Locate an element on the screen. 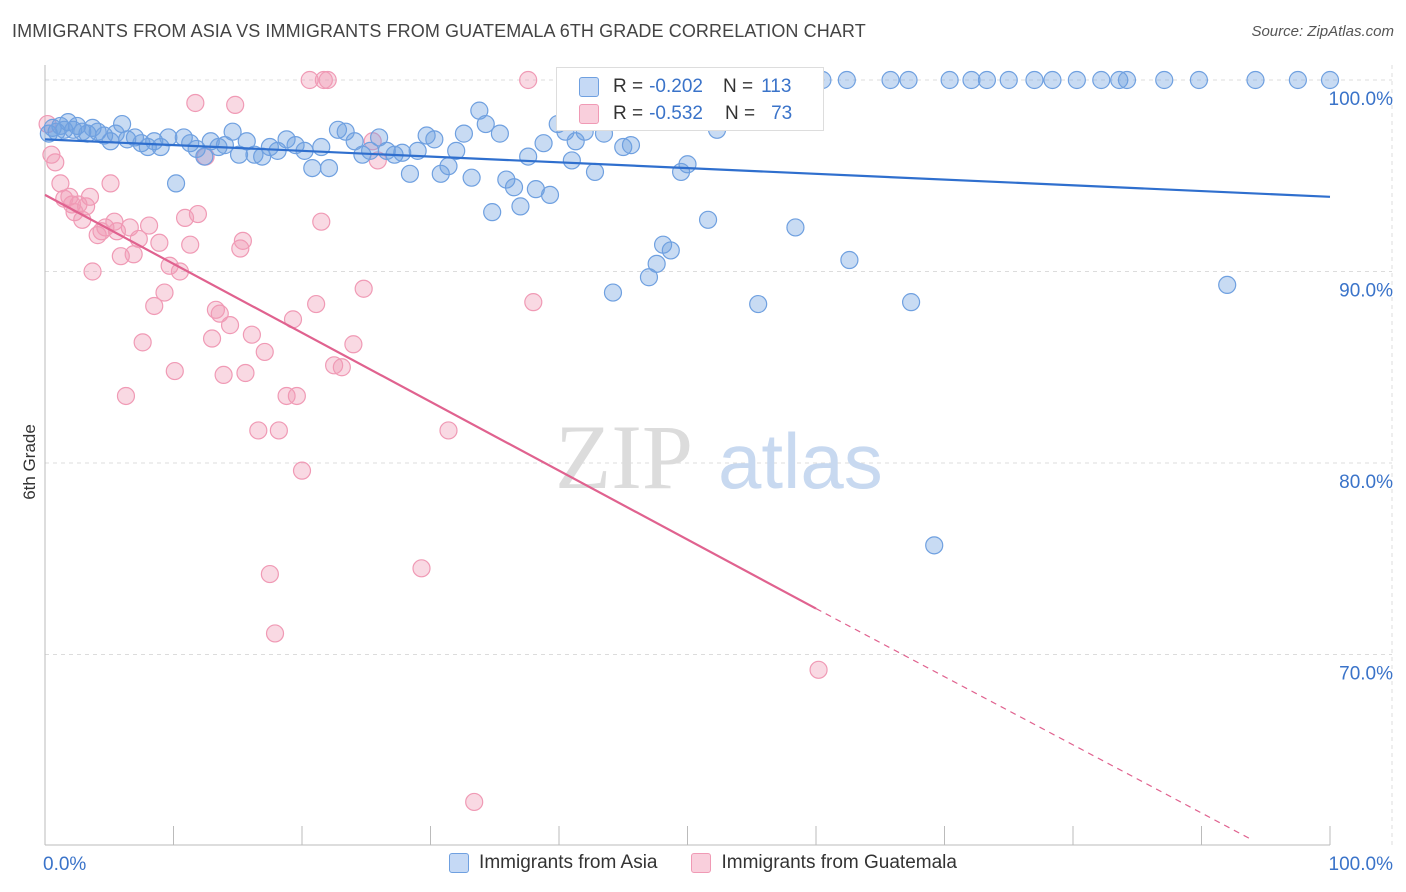 Image resolution: width=1406 pixels, height=892 pixels. watermark: ZIP atlas is located at coordinates (719, 457).